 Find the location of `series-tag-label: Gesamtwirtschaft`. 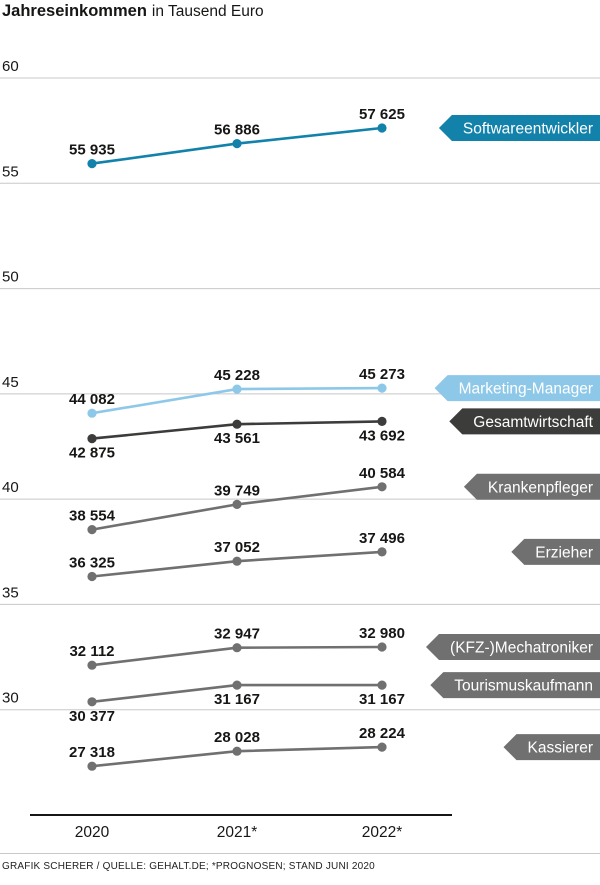

series-tag-label: Gesamtwirtschaft is located at coordinates (533, 422).